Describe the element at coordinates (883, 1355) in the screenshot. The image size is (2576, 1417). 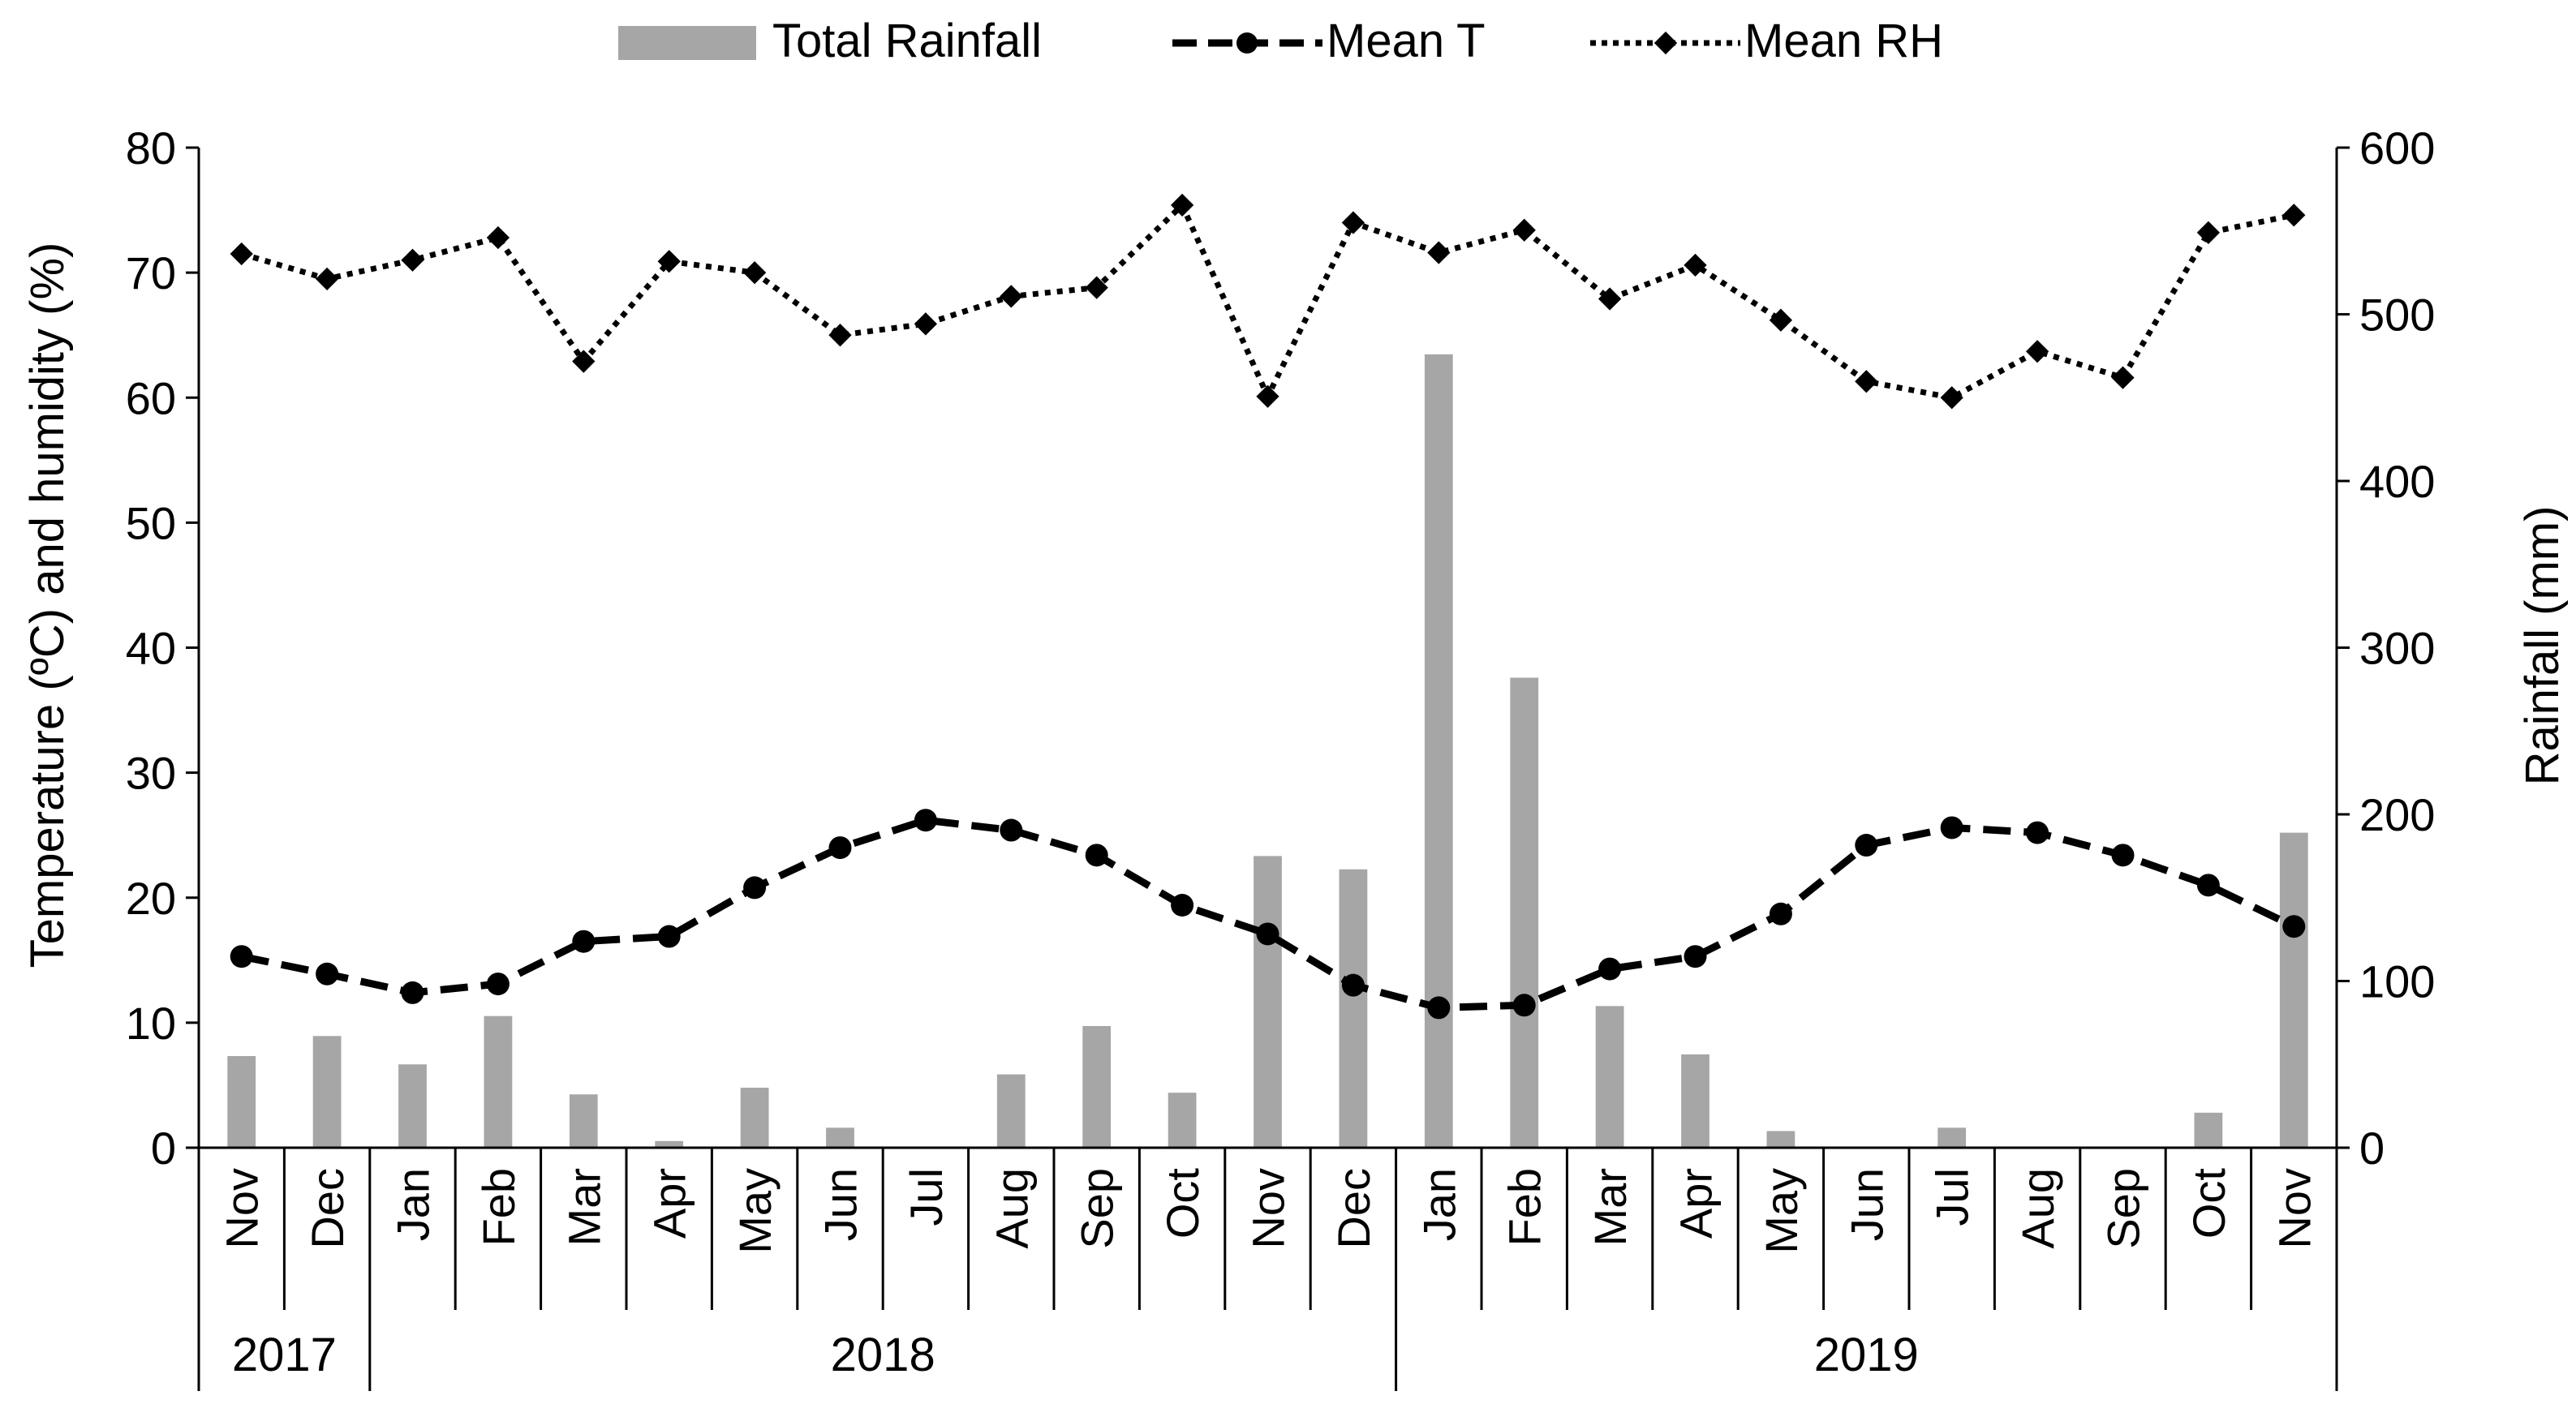
I see `year-label: 2018` at that location.